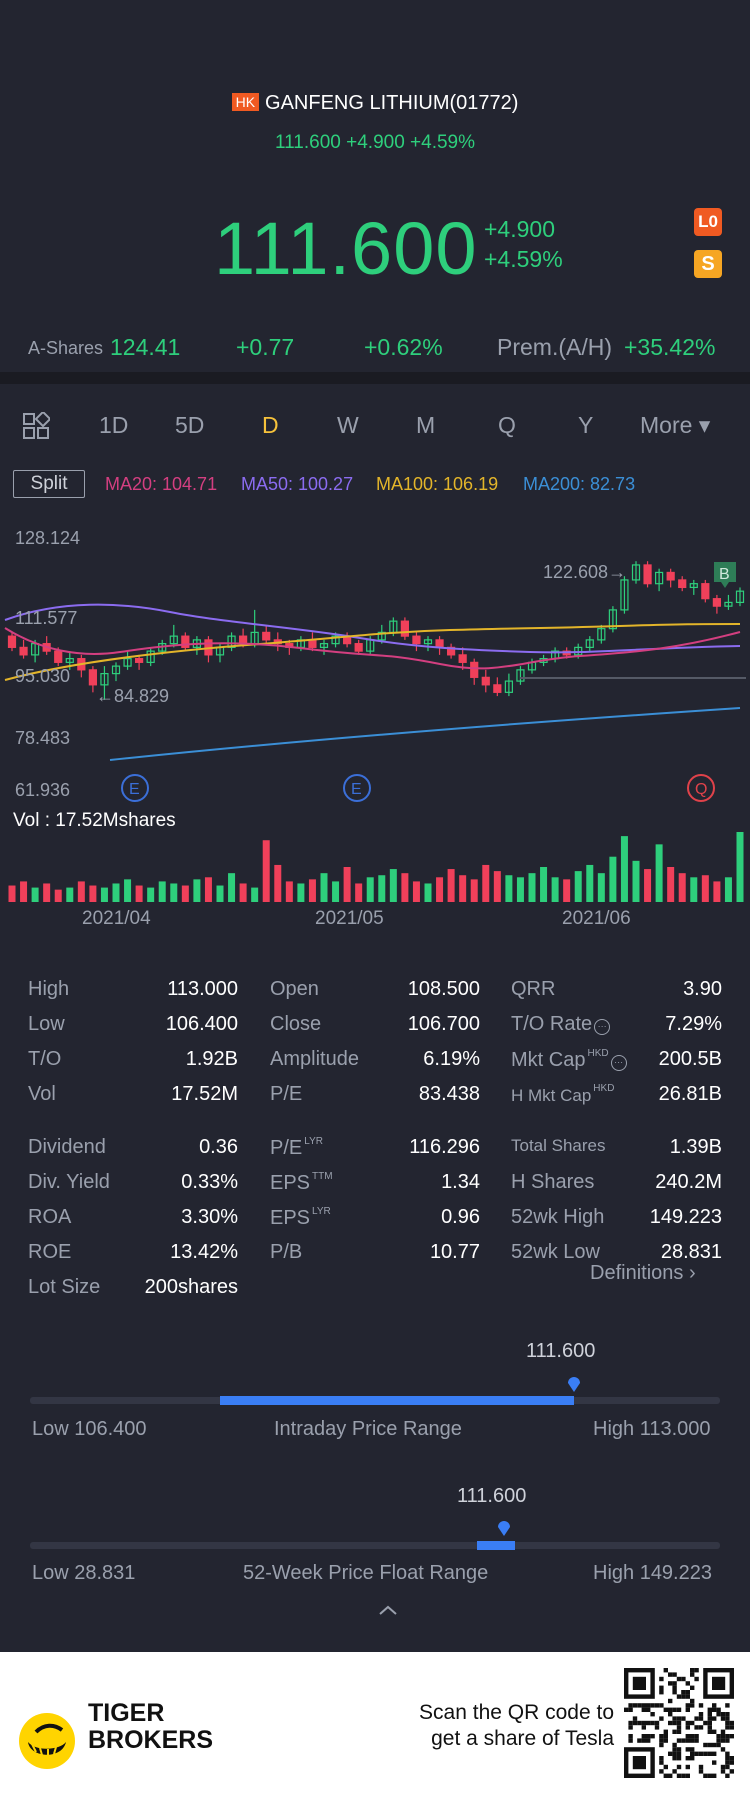  Describe the element at coordinates (348, 425) in the screenshot. I see `tab-weekly: W` at that location.